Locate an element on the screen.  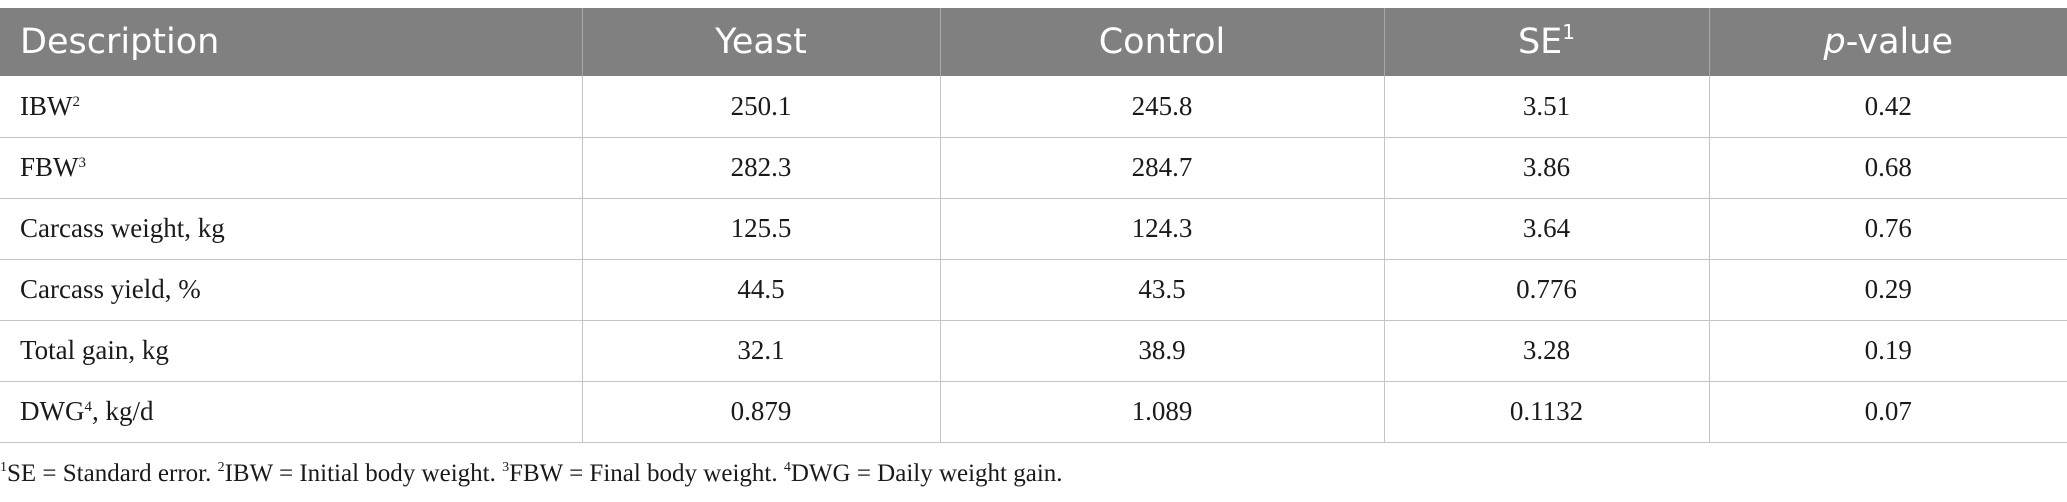
row-label: Carcass weight, kg is located at coordinates (122, 228).